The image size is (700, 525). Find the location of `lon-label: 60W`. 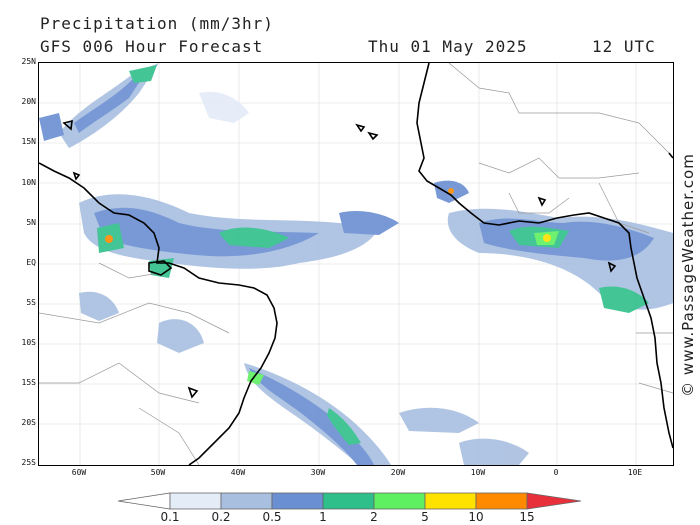

lon-label: 60W is located at coordinates (79, 472).